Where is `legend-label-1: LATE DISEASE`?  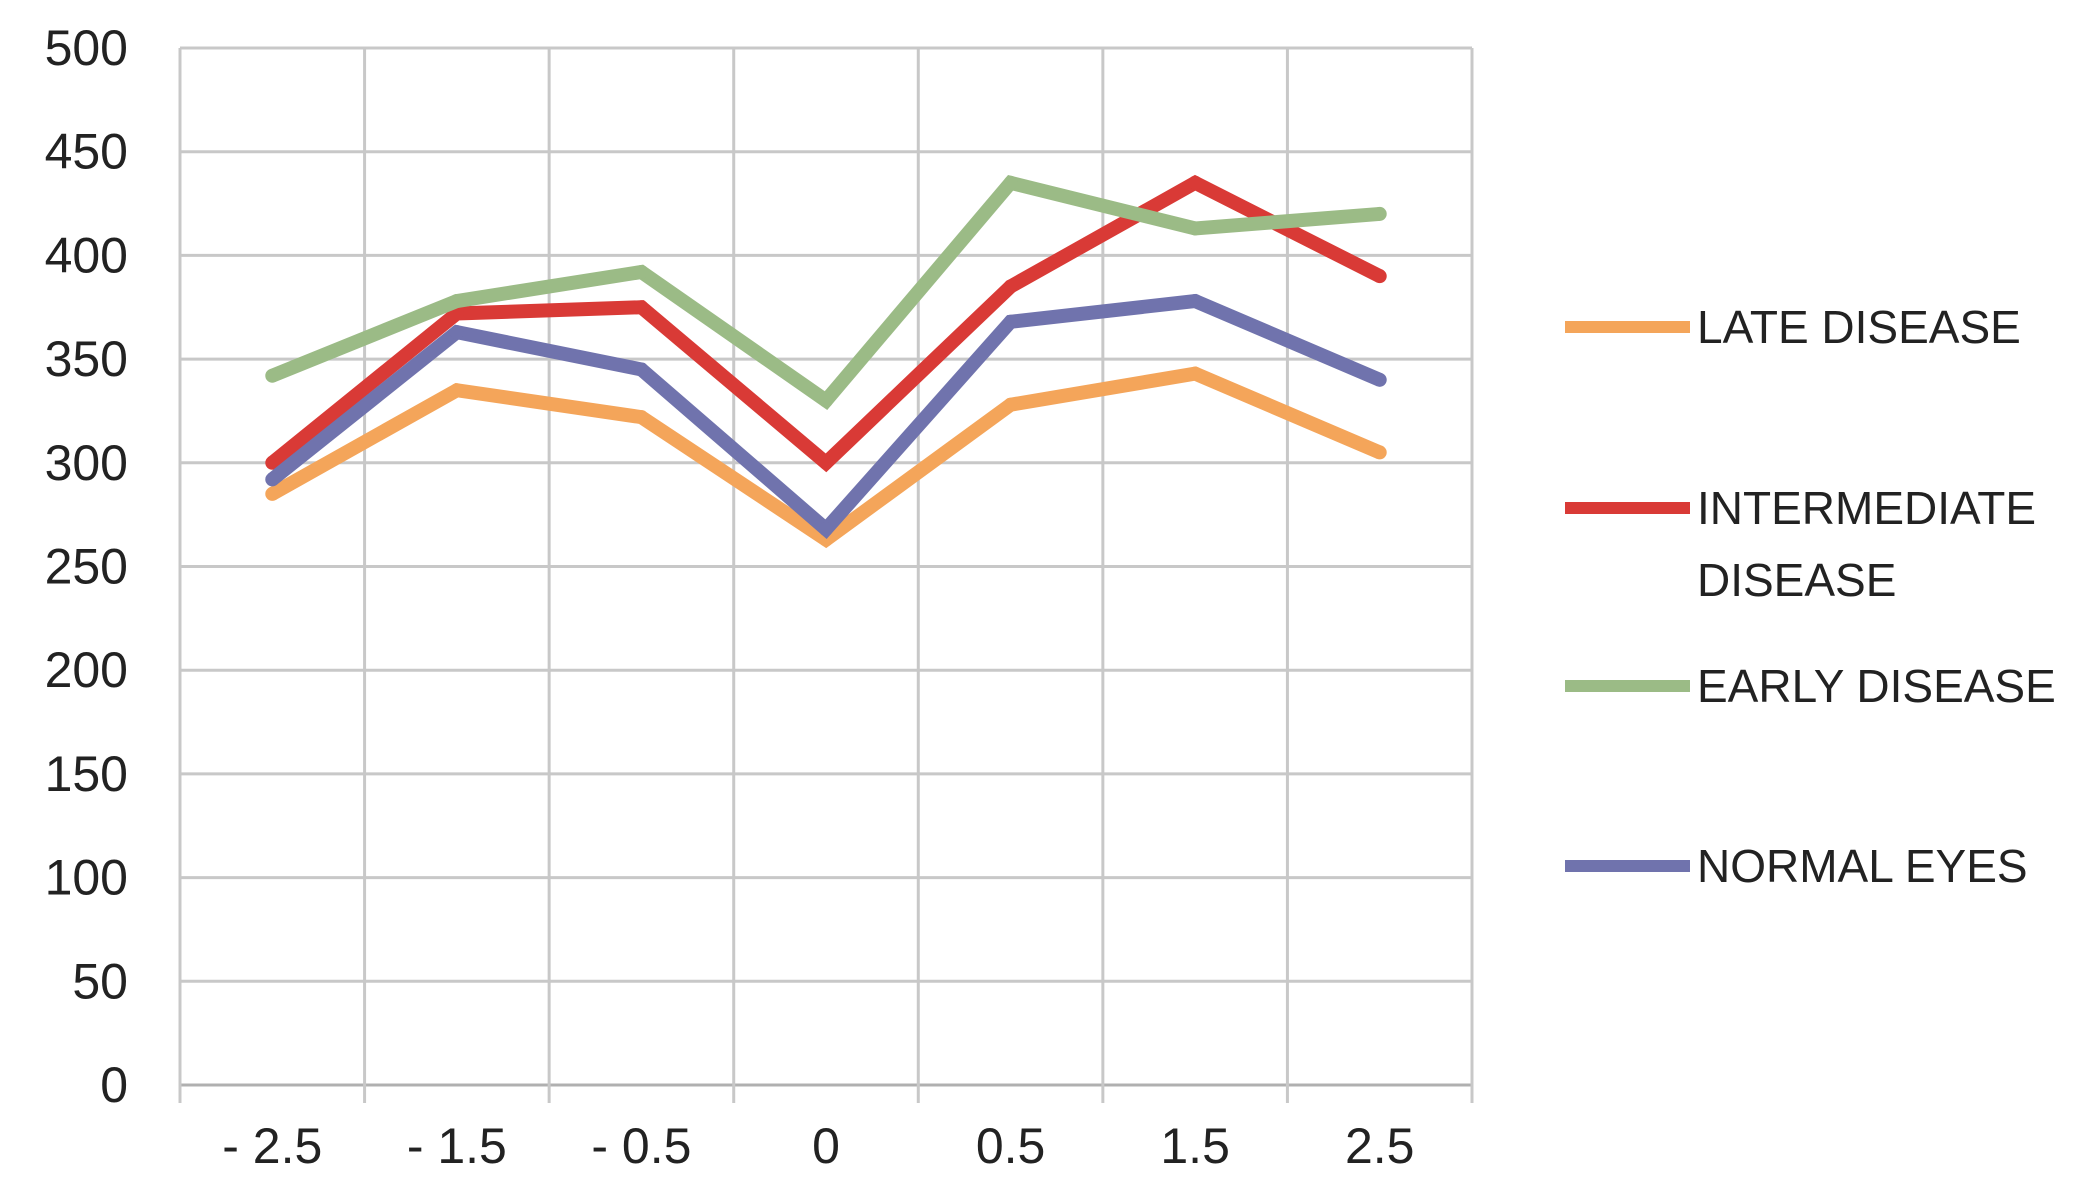
legend-label-1: LATE DISEASE is located at coordinates (1859, 327).